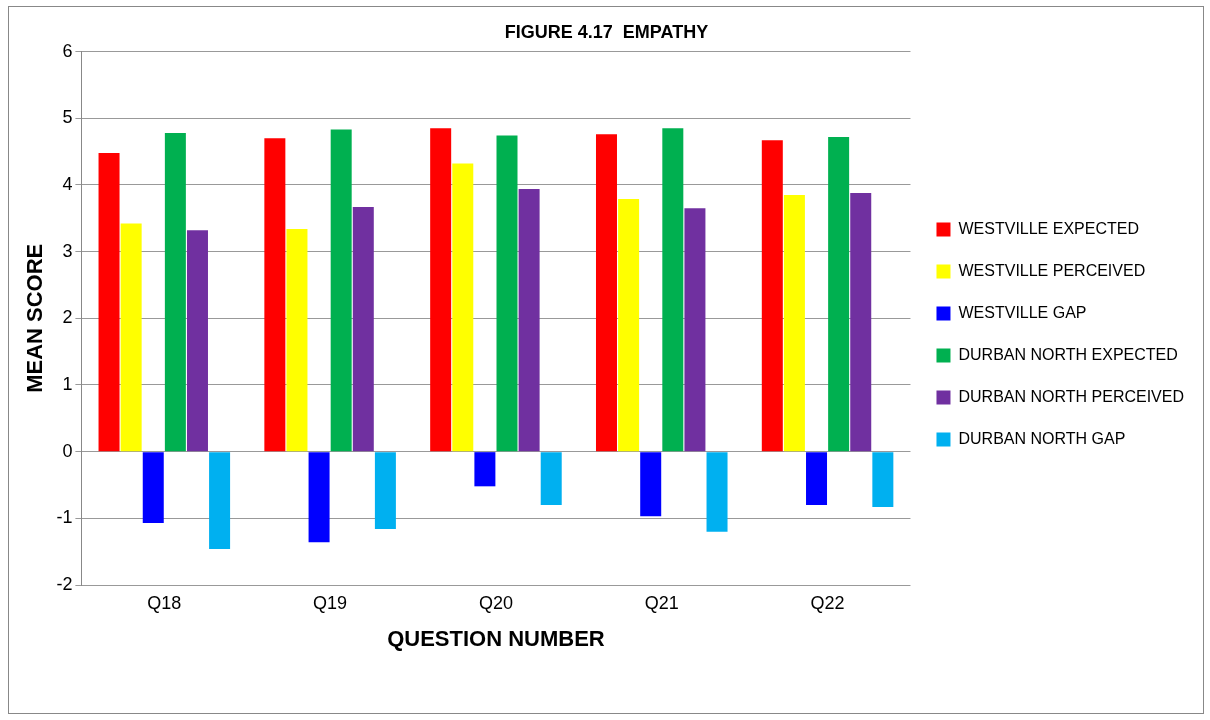 This screenshot has height=720, width=1210. Describe the element at coordinates (606, 31) in the screenshot. I see `chart-title: FIGURE 4.17 EMPATHY` at that location.